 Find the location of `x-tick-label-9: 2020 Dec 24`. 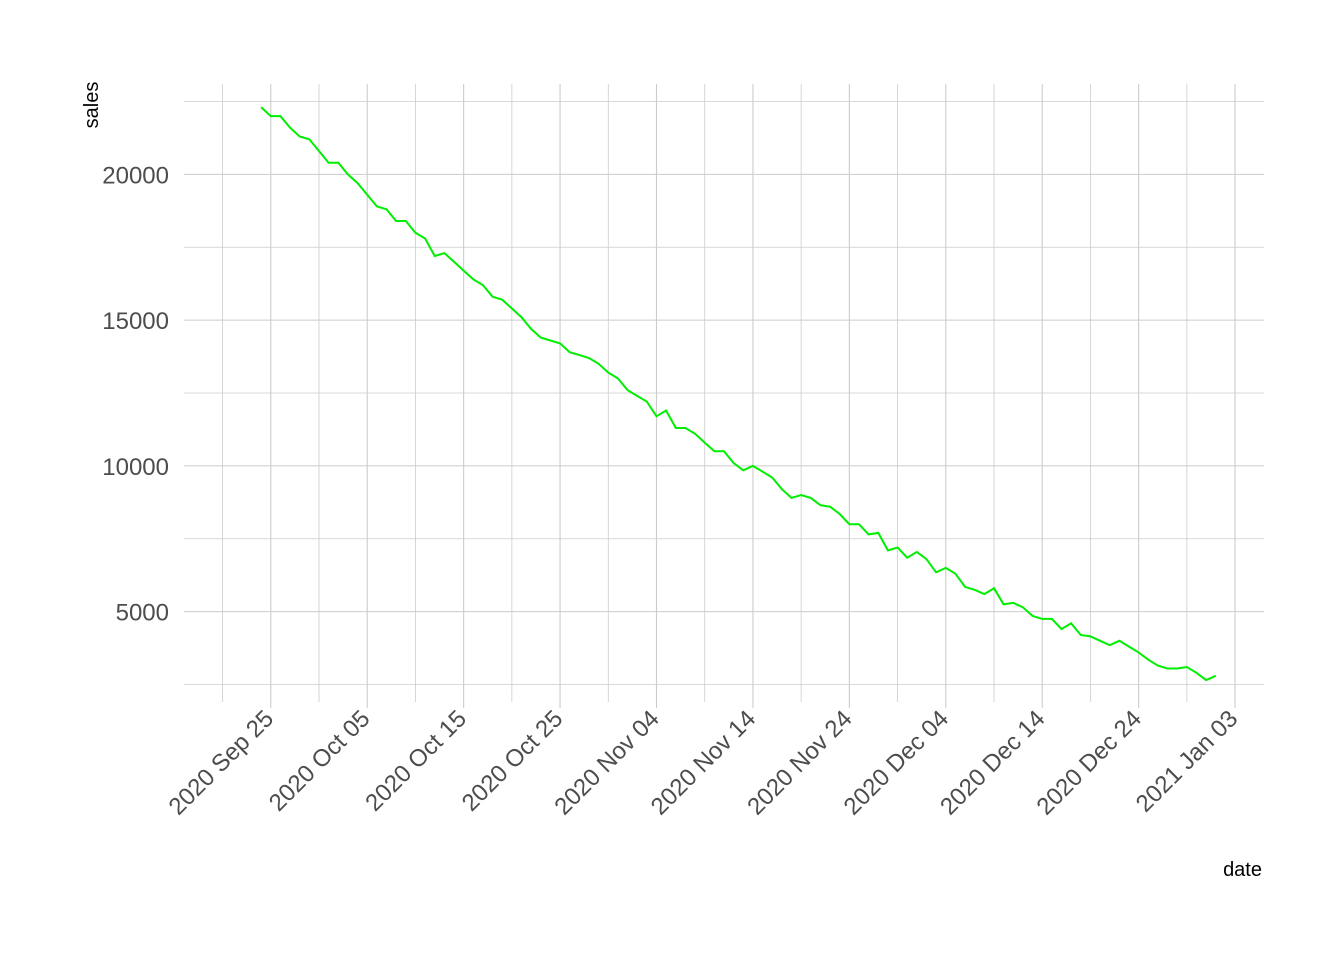

x-tick-label-9: 2020 Dec 24 is located at coordinates (1089, 762).